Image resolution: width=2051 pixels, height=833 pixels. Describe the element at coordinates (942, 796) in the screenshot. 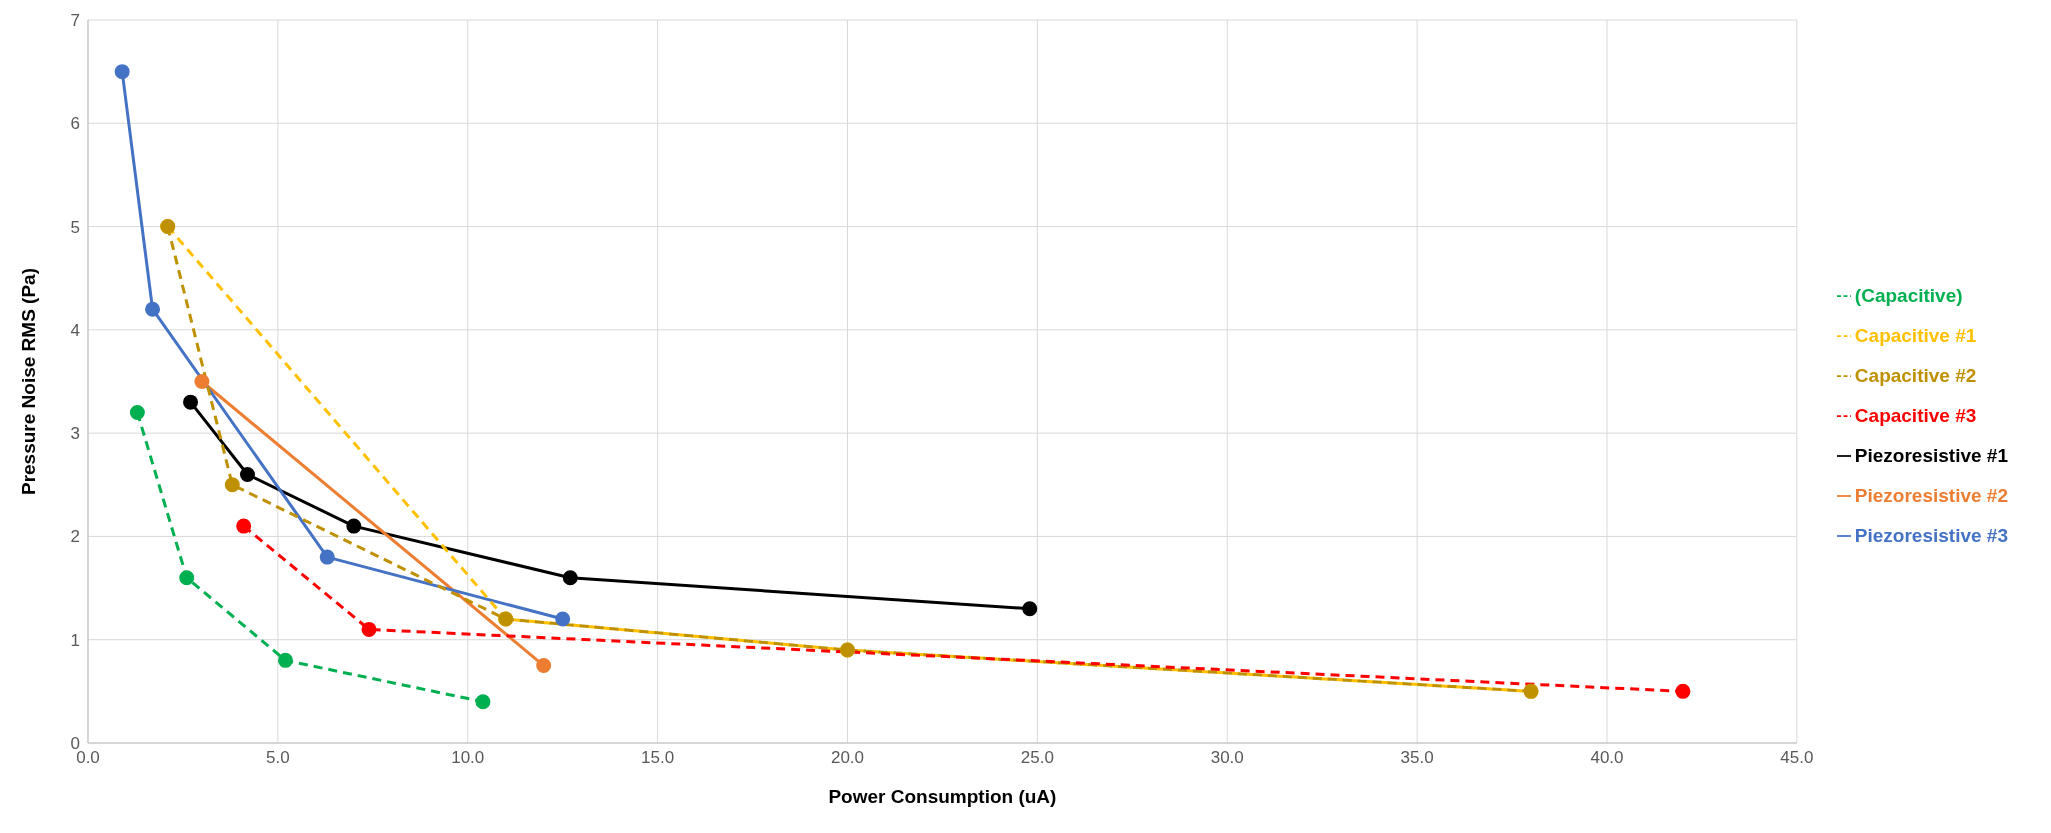

I see `x-axis-title: Power Consumption (uA)` at that location.